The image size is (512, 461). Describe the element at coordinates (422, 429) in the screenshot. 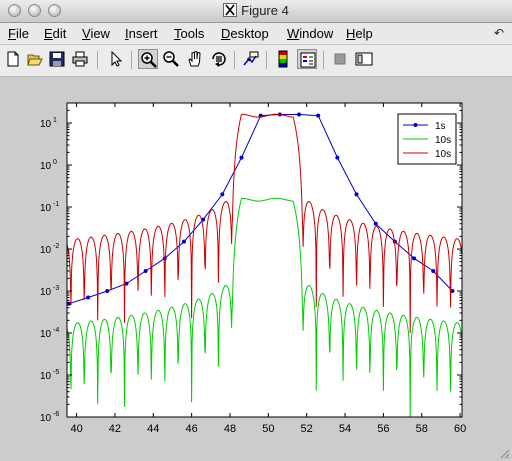

I see `x-tick-label: 58` at that location.